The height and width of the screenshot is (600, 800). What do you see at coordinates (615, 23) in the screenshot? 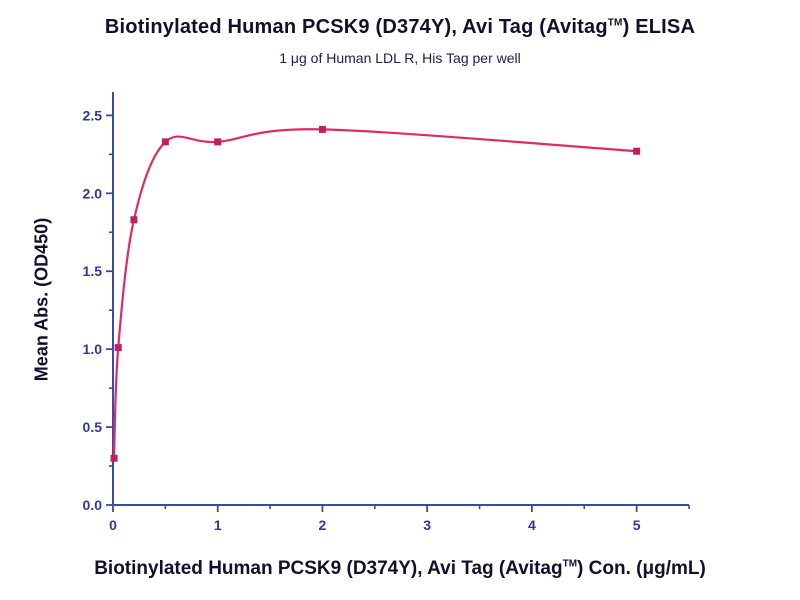
I see `trademark-superscript: TM` at bounding box center [615, 23].